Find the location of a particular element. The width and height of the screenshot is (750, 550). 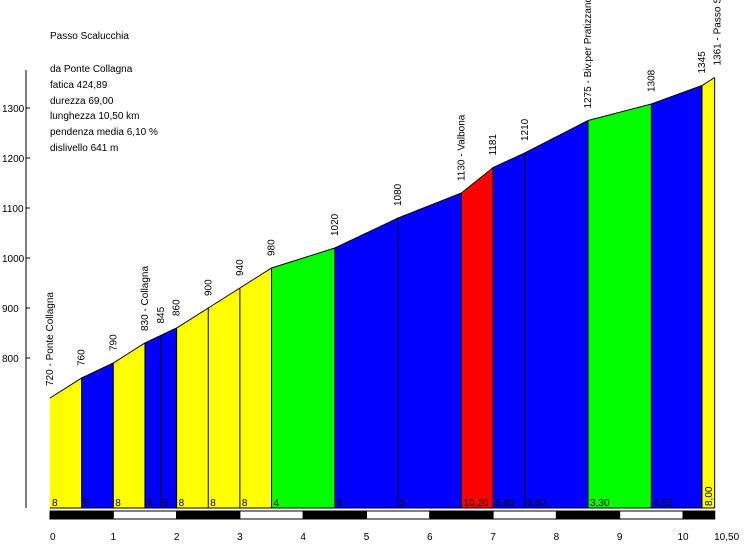

point-label: 720 - Ponte Collagna is located at coordinates (50, 339).